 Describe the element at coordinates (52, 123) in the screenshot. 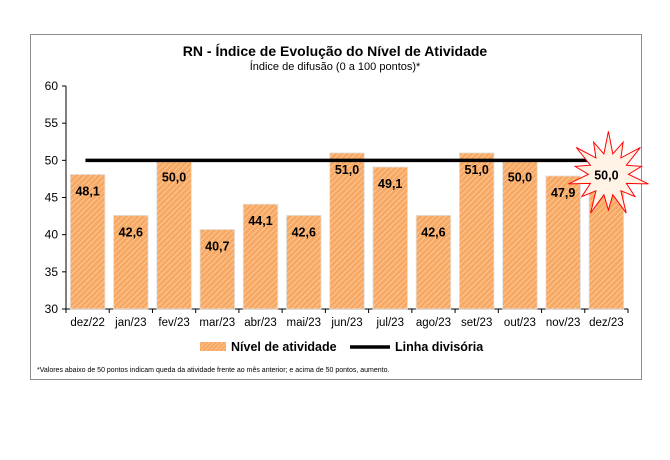

I see `y-tick-label: 55` at that location.